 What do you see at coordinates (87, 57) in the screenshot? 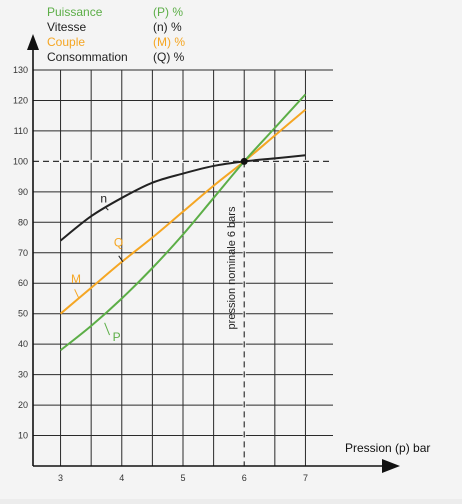
I see `legend-name: Consommation` at bounding box center [87, 57].